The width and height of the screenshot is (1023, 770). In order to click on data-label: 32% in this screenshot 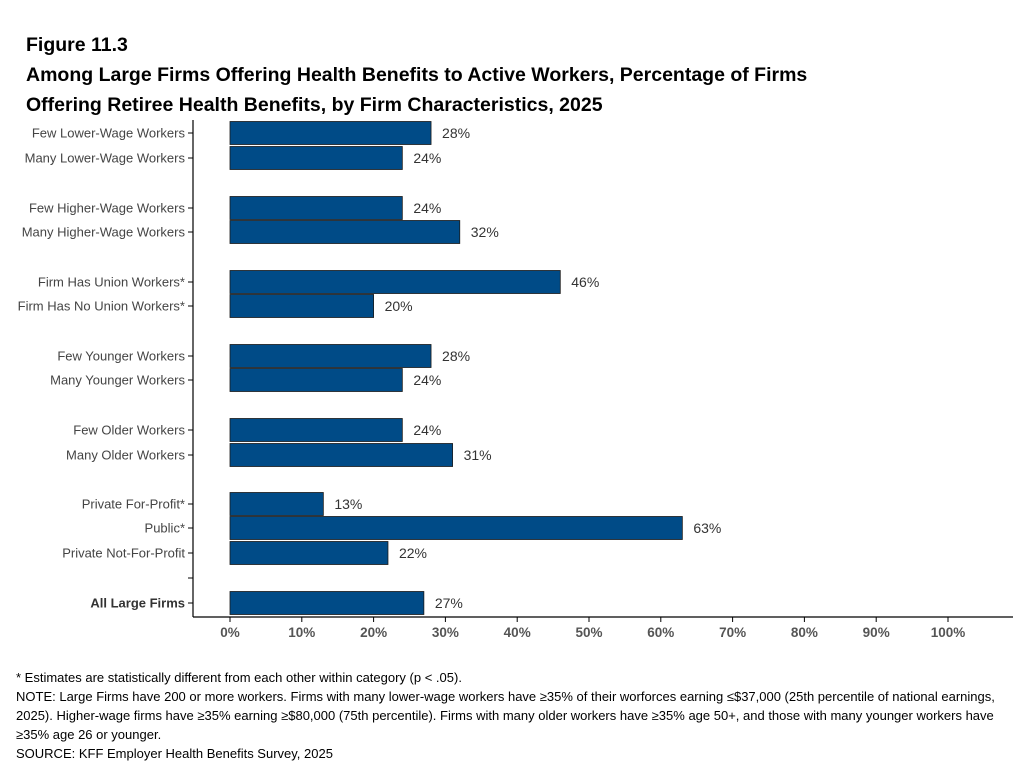, I will do `click(485, 232)`.